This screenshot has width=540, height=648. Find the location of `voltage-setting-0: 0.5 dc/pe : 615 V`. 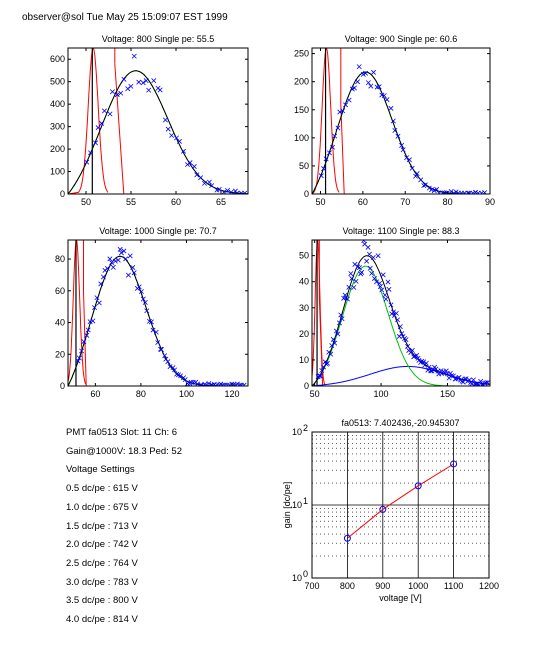

voltage-setting-0: 0.5 dc/pe : 615 V is located at coordinates (102, 489).